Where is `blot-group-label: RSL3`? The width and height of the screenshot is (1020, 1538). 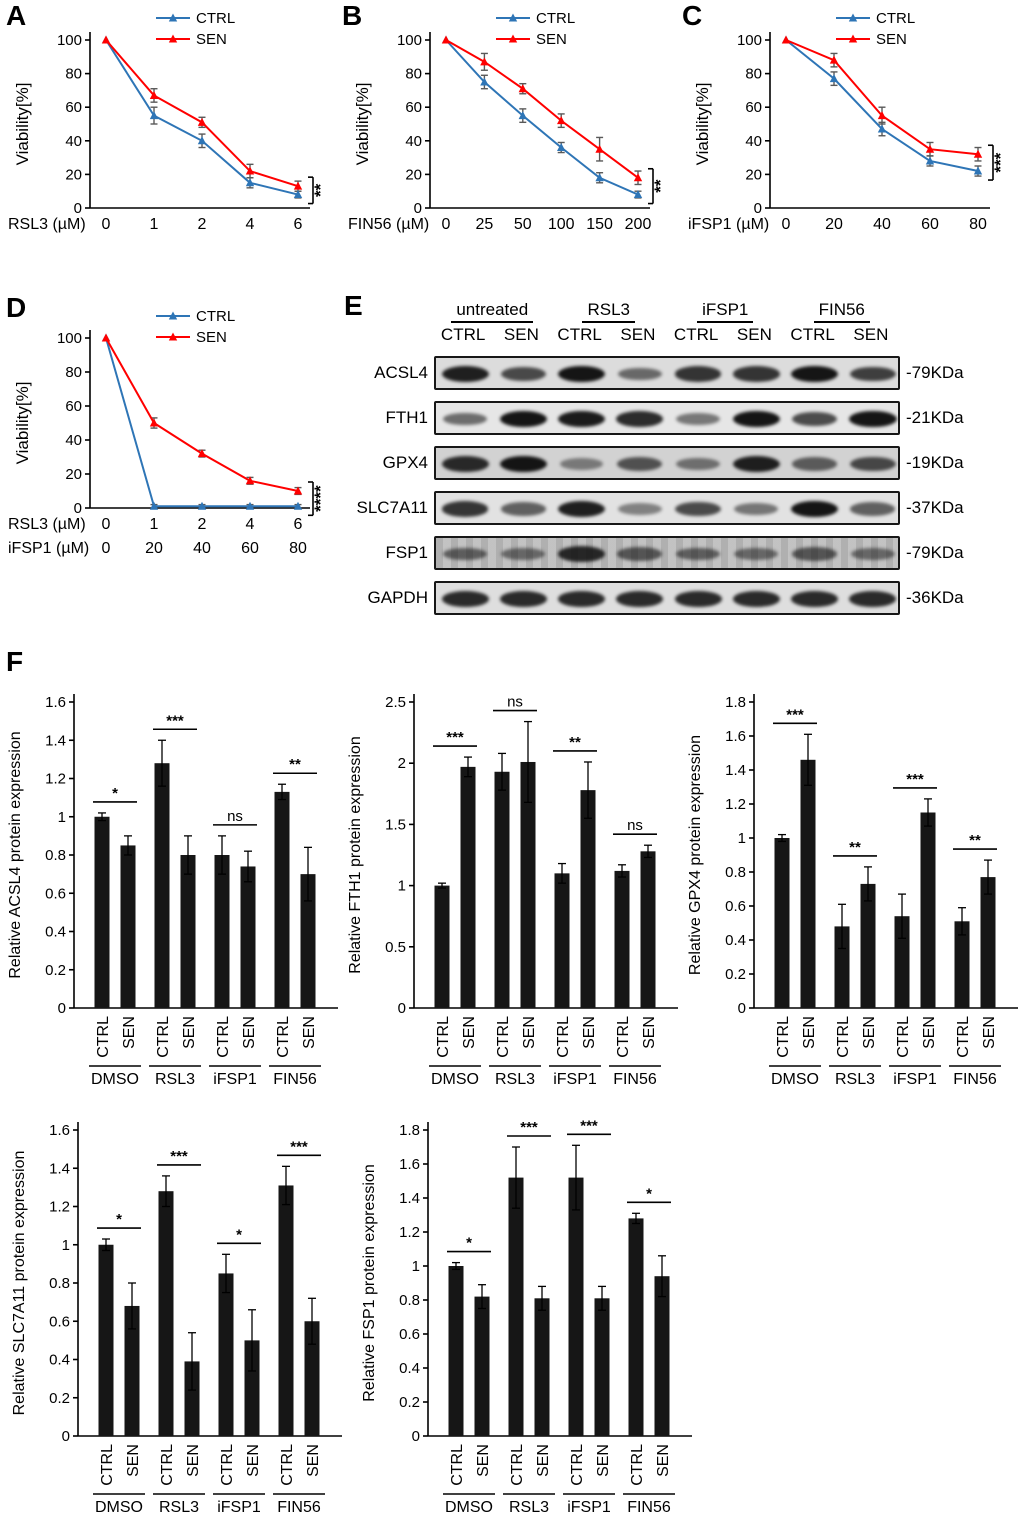
blot-group-label: RSL3 is located at coordinates (609, 311).